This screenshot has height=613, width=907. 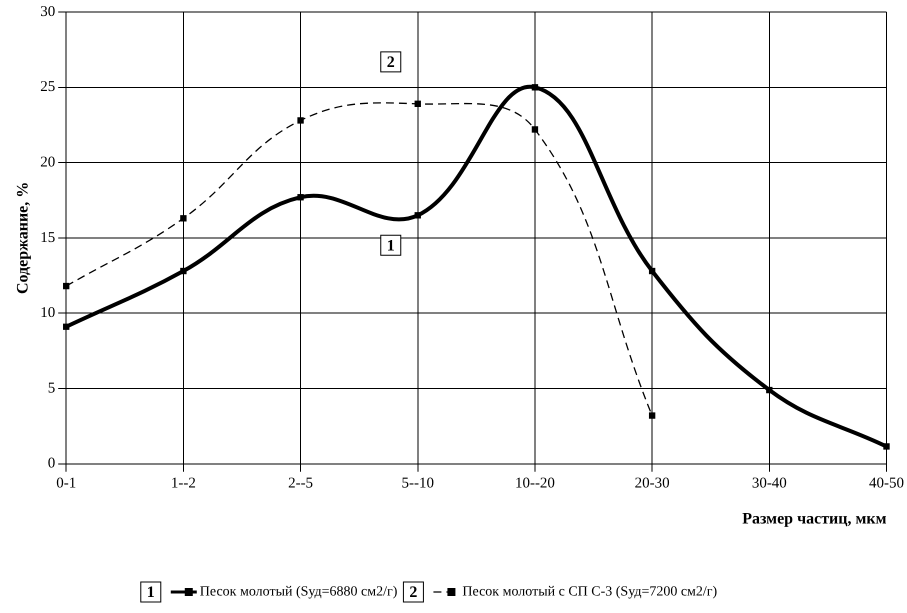 I want to click on text: 1, so click(x=150, y=593).